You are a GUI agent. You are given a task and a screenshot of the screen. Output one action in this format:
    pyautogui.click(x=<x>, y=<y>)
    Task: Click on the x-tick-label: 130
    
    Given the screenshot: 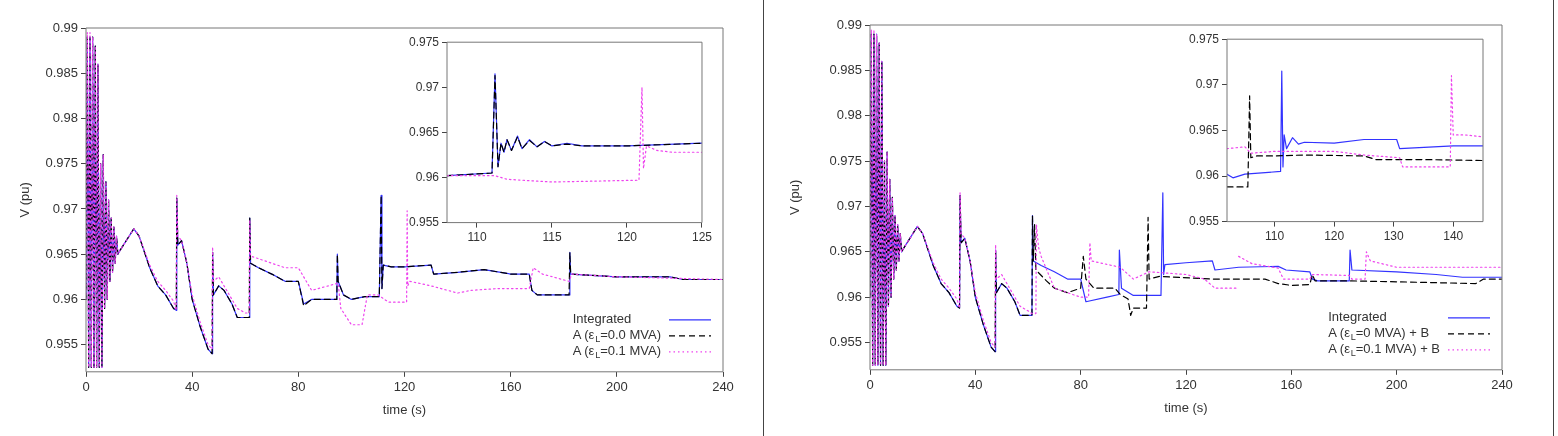 What is the action you would take?
    pyautogui.click(x=1394, y=236)
    